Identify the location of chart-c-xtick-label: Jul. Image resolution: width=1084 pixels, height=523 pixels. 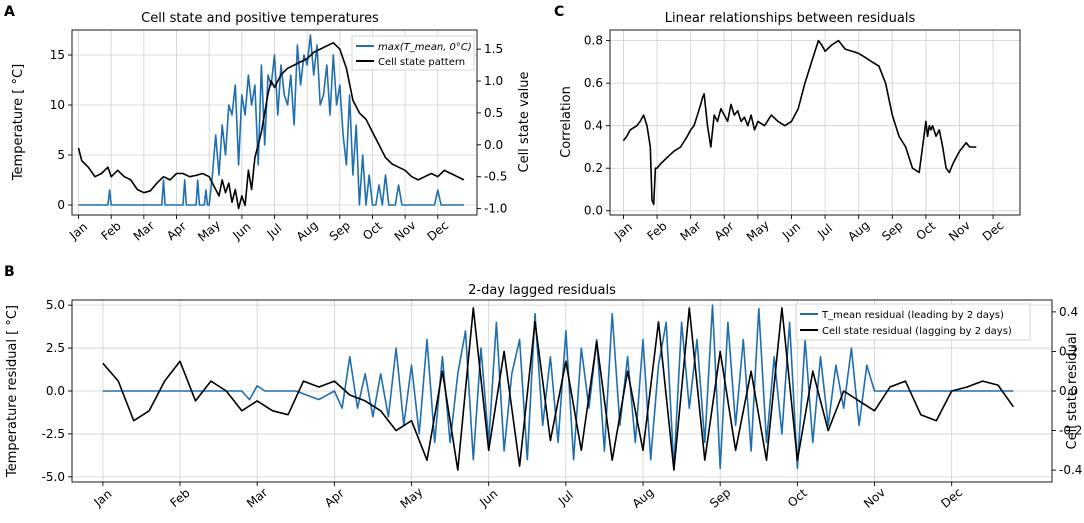
(824, 231).